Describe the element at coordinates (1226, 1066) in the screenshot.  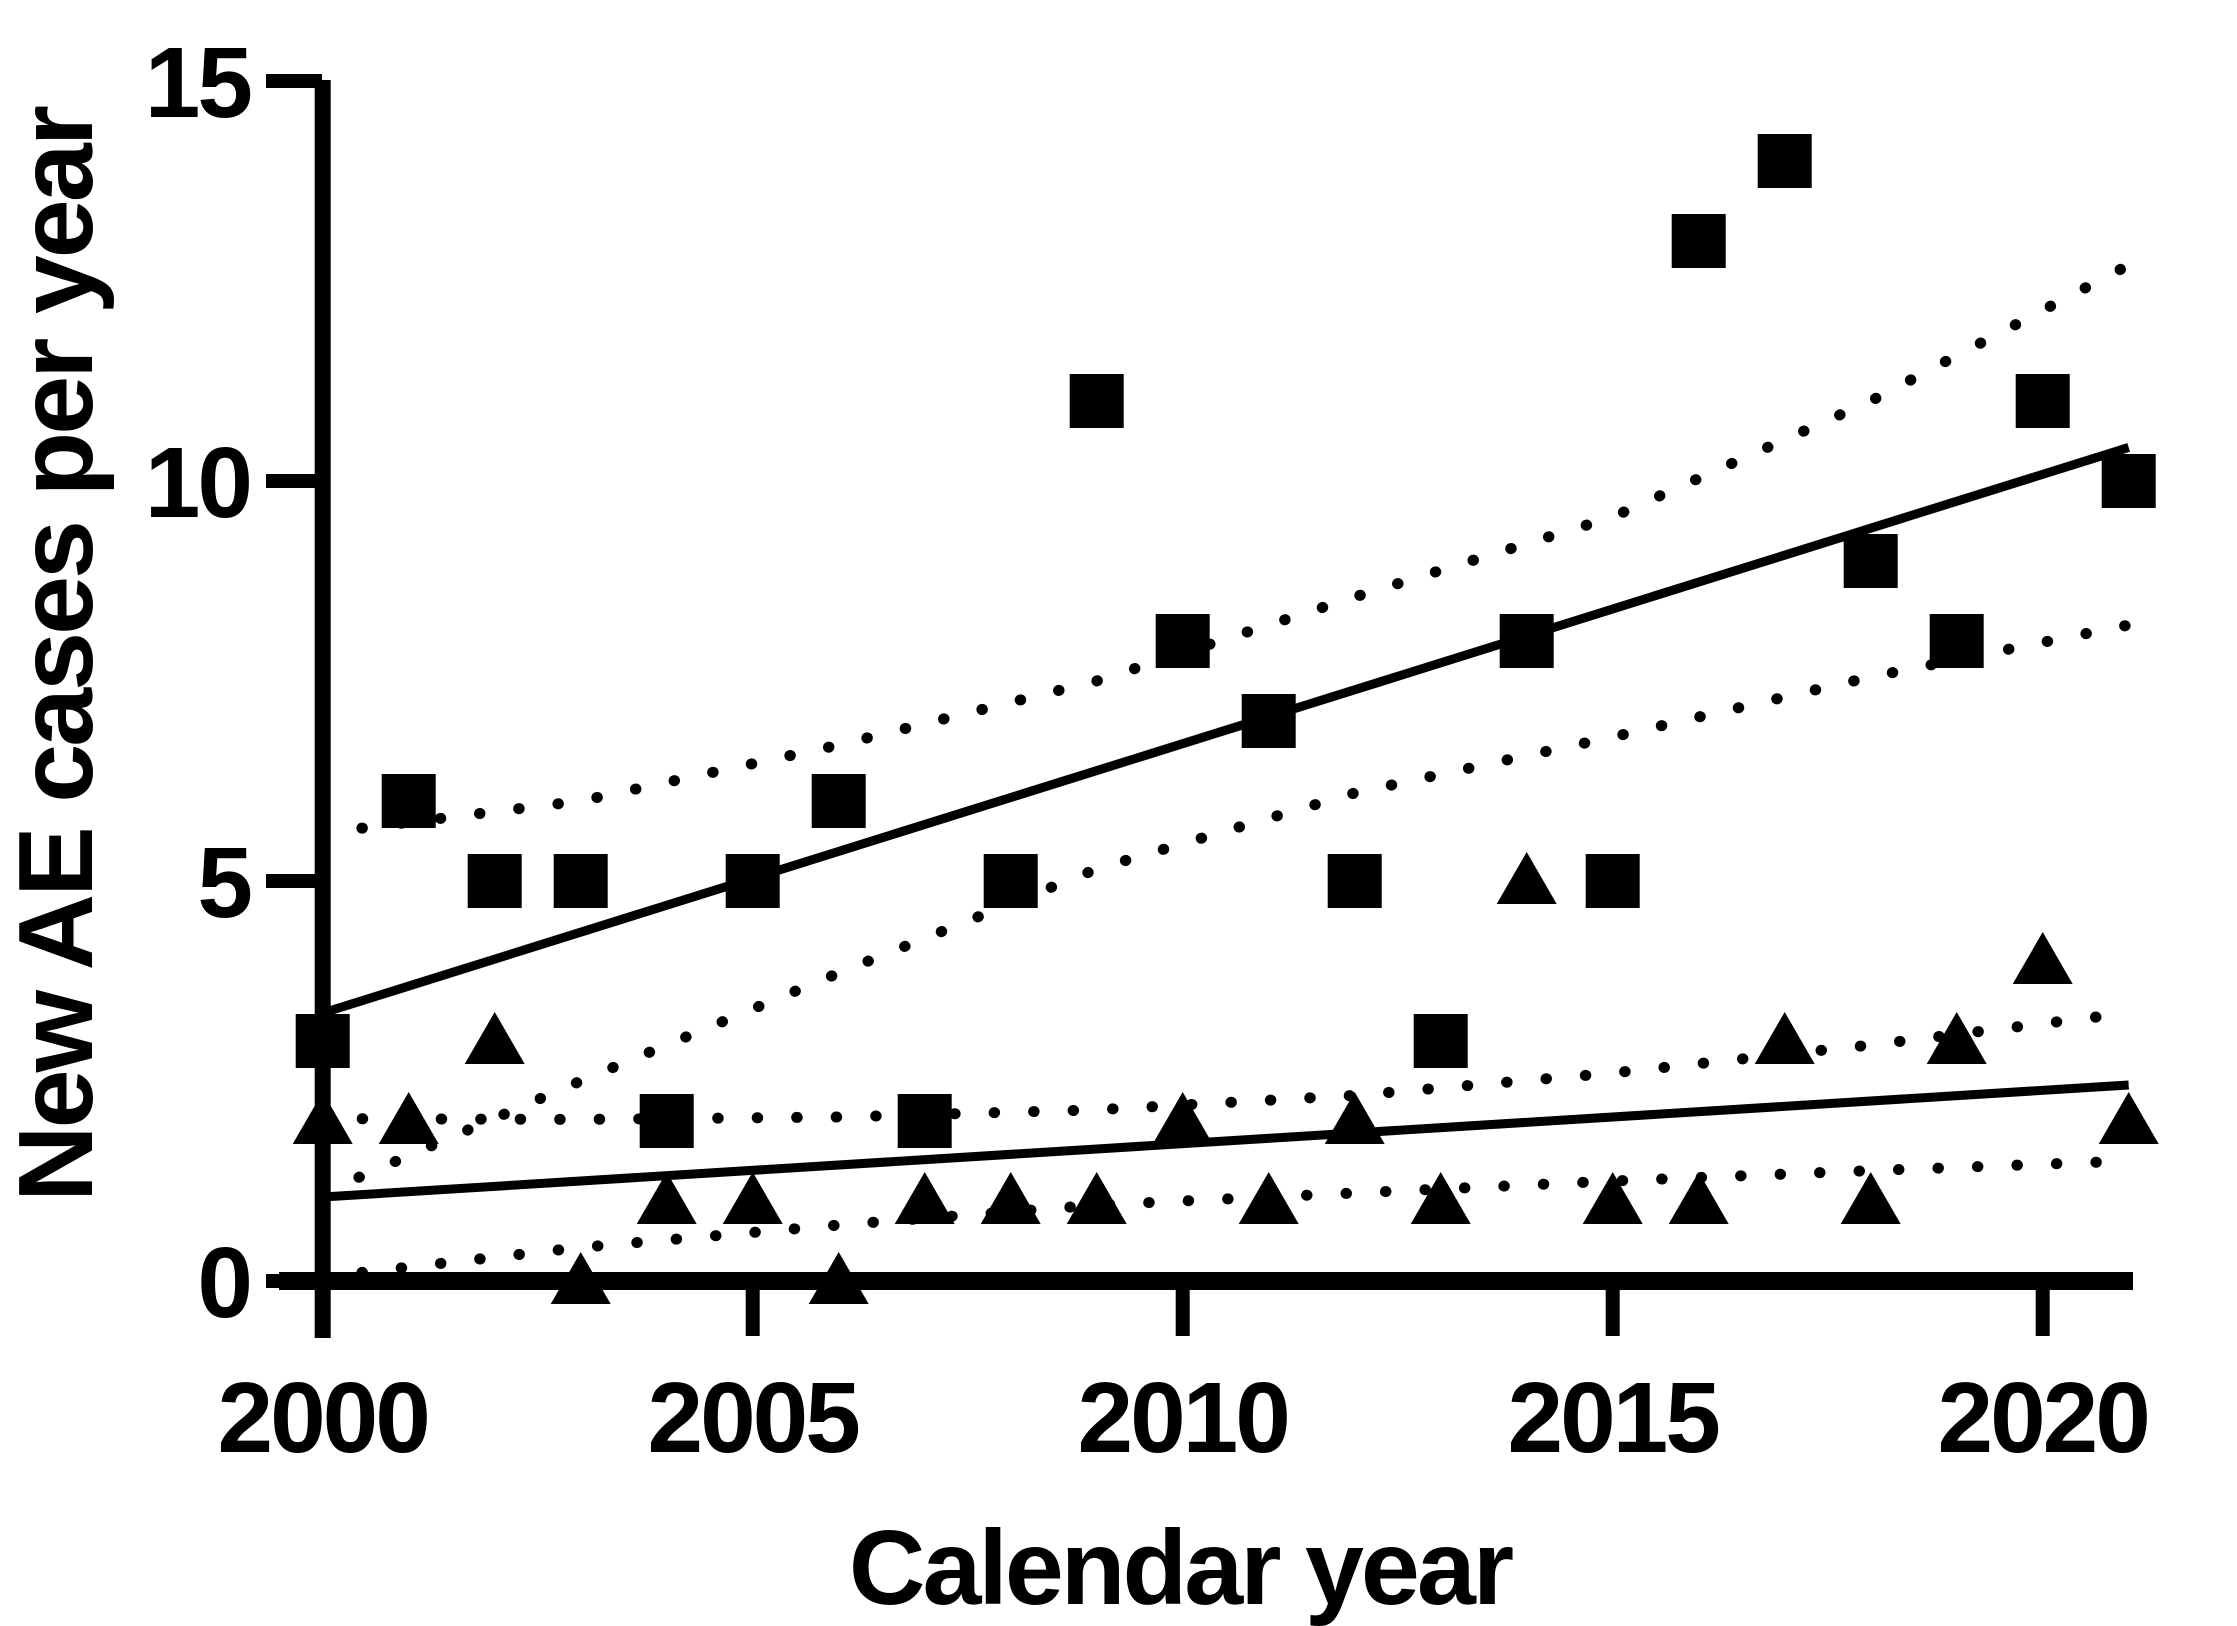
I see `confidence-band-triangles-upper` at that location.